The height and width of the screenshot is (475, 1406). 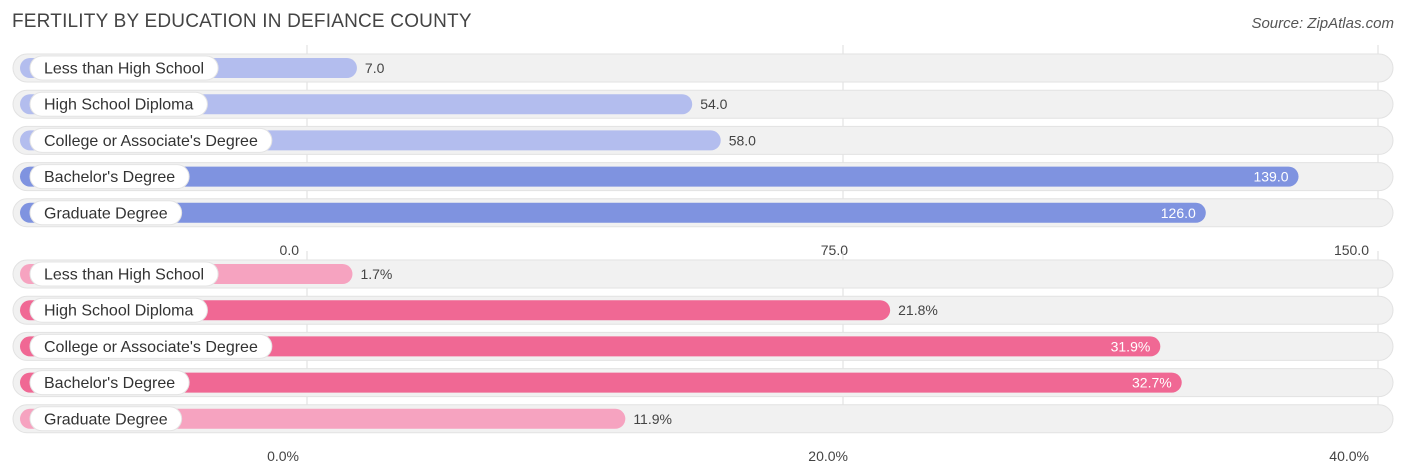 What do you see at coordinates (742, 140) in the screenshot?
I see `value-label: 58.0` at bounding box center [742, 140].